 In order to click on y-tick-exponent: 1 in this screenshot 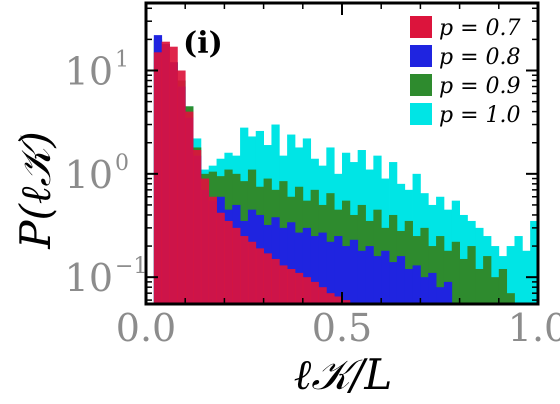, I will do `click(122, 59)`.